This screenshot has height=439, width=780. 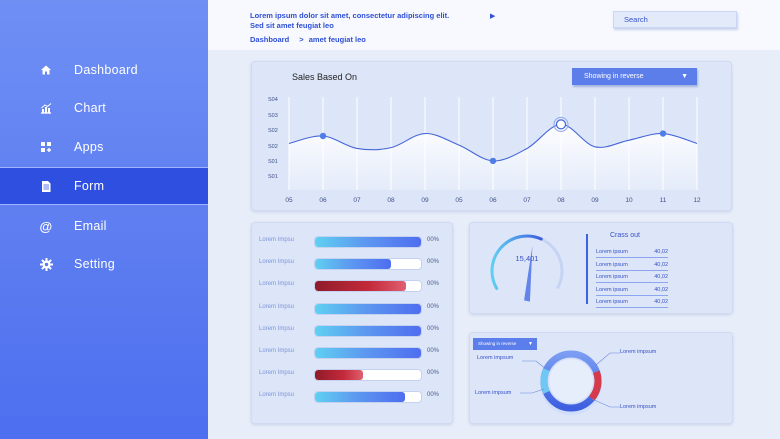 I want to click on donut-chart, so click(x=570, y=382).